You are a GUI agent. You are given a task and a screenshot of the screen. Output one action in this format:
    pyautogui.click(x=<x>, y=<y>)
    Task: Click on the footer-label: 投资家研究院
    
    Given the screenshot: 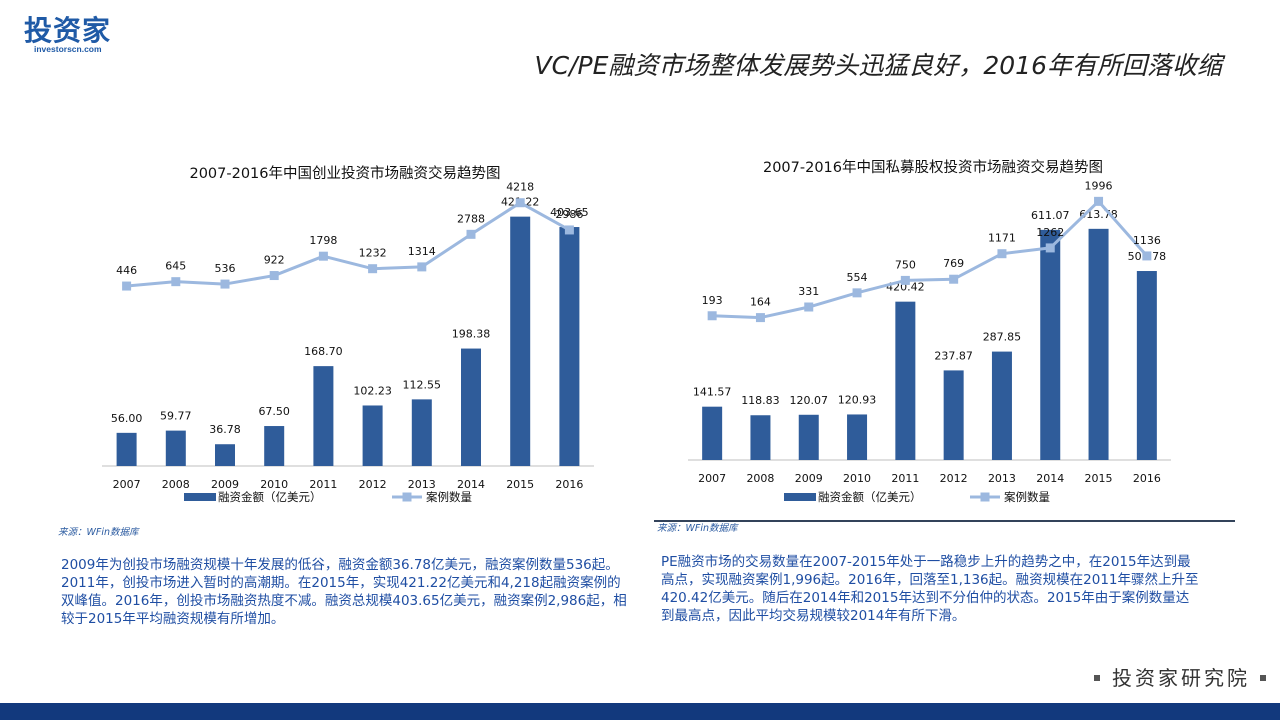 What is the action you would take?
    pyautogui.click(x=1180, y=676)
    